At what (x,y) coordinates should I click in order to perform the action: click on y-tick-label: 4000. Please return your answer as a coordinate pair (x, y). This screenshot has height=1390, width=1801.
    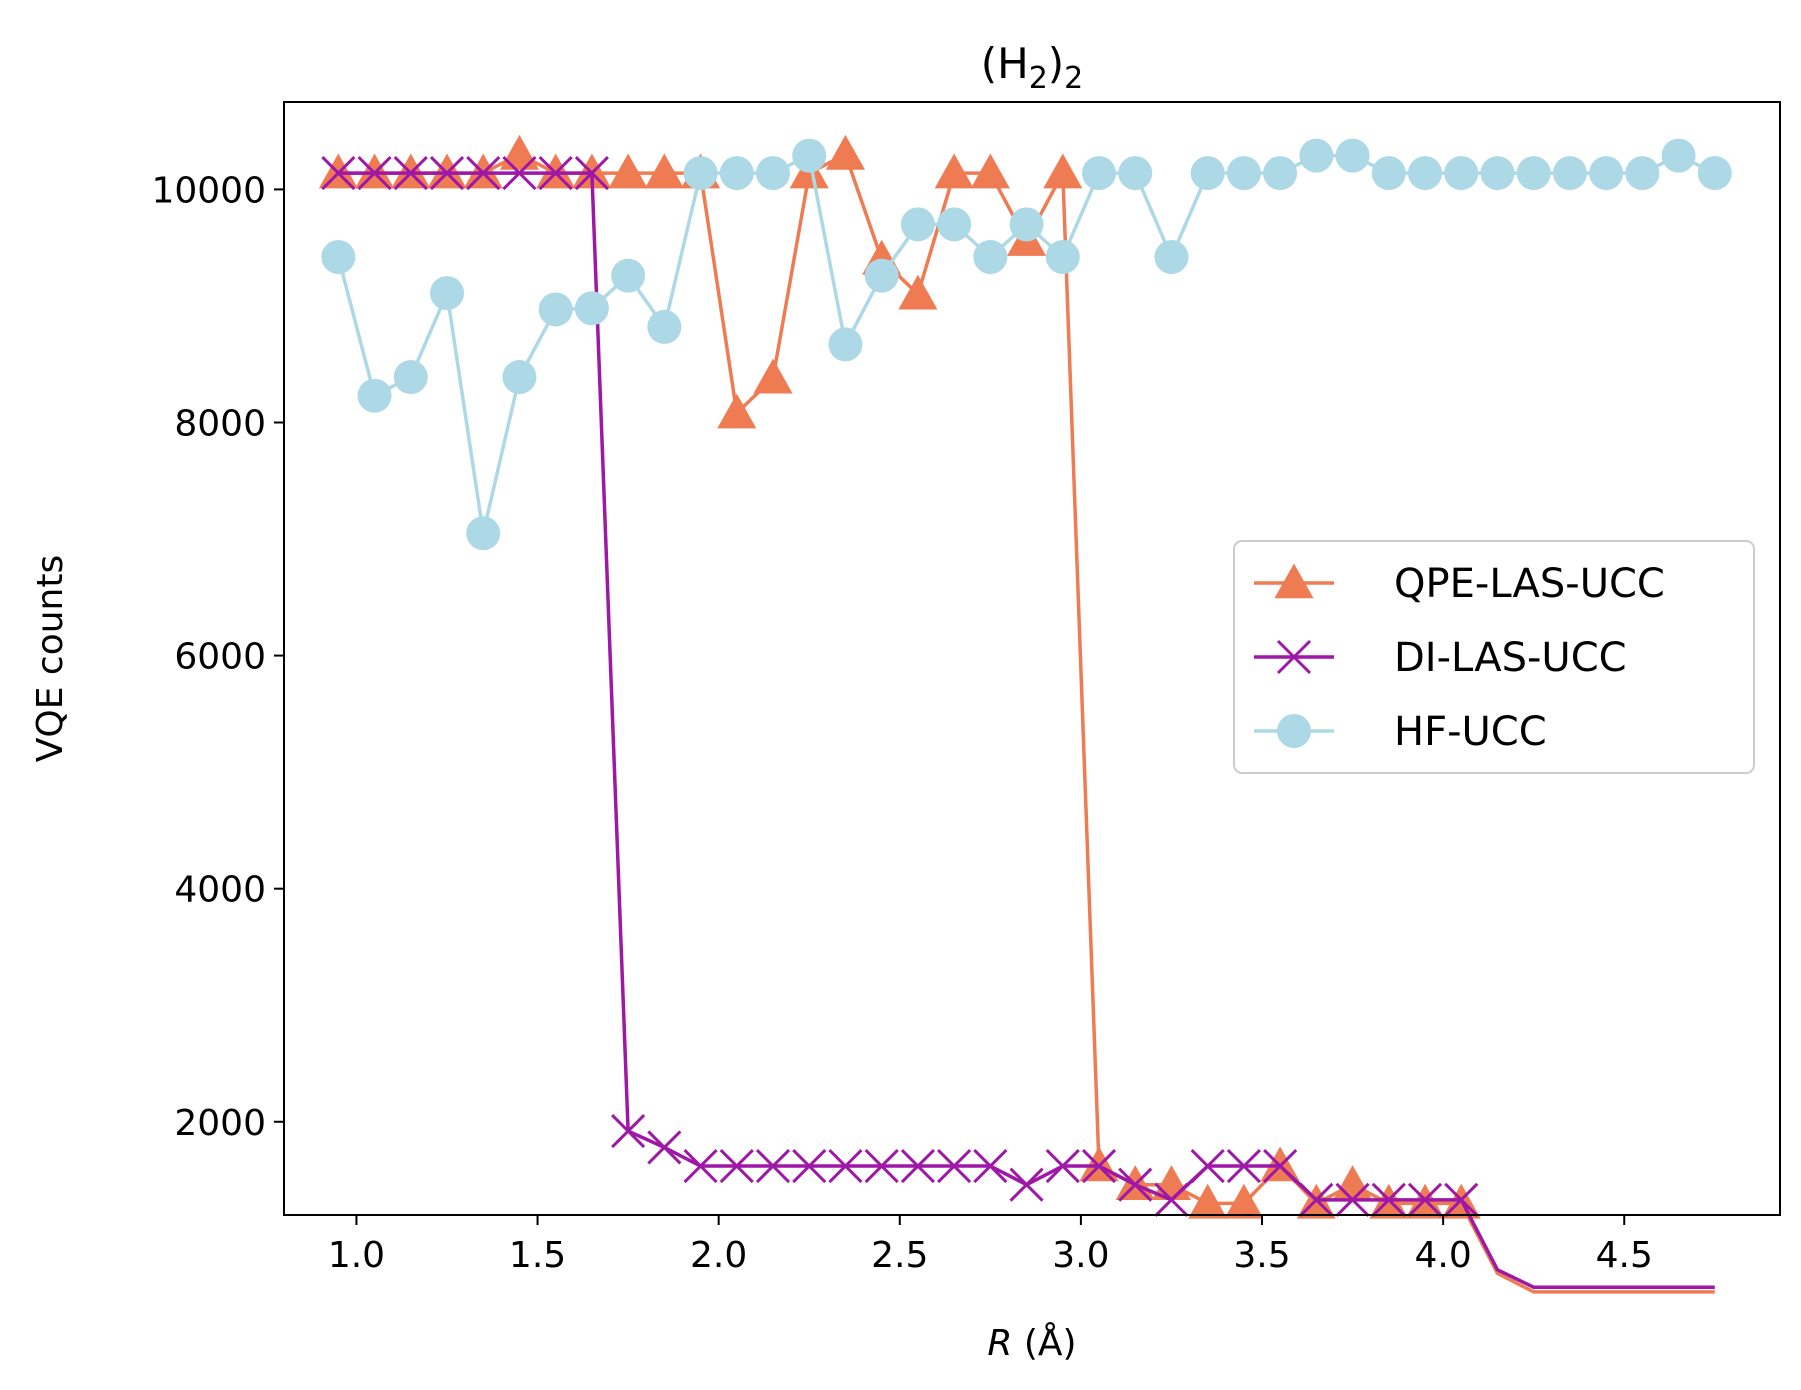
    Looking at the image, I should click on (220, 890).